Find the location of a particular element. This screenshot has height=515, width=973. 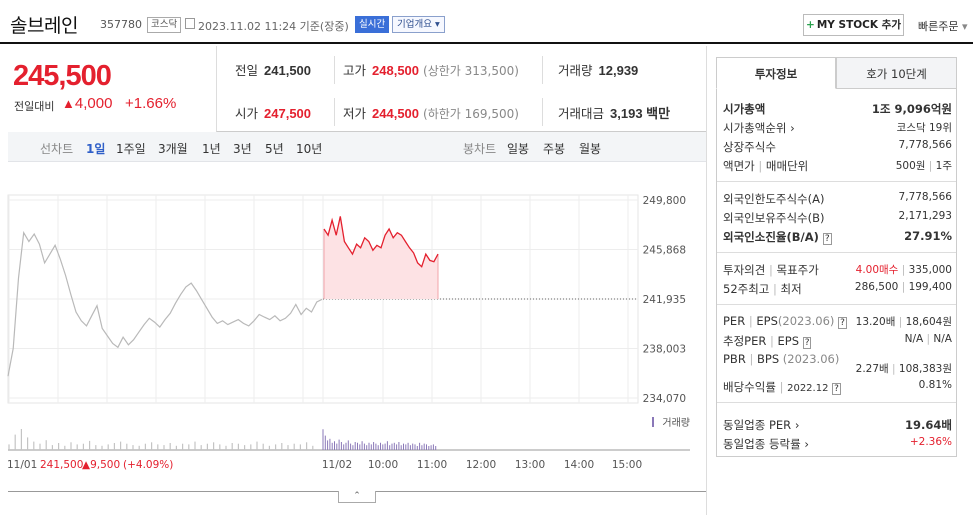

label: 동일업종 PER › is located at coordinates (761, 425).